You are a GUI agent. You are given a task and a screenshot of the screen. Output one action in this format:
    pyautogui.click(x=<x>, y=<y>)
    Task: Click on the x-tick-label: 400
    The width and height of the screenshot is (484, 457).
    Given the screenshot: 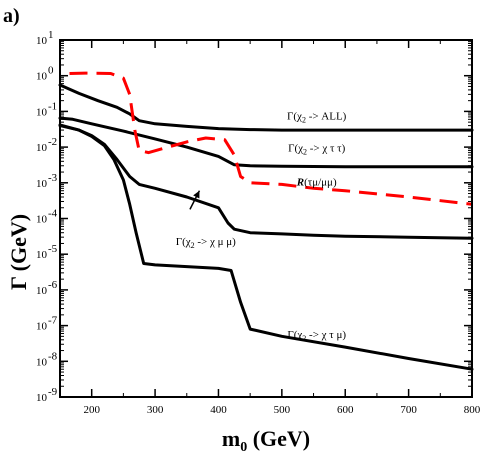 What is the action you would take?
    pyautogui.click(x=218, y=410)
    